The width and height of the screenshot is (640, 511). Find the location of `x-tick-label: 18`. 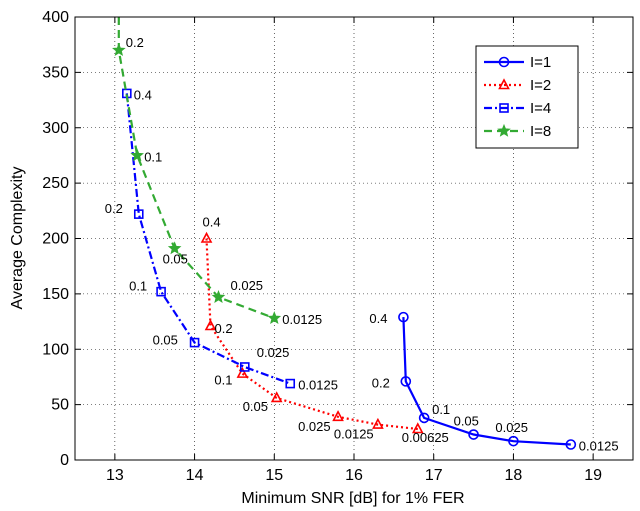

x-tick-label: 18 is located at coordinates (514, 475).